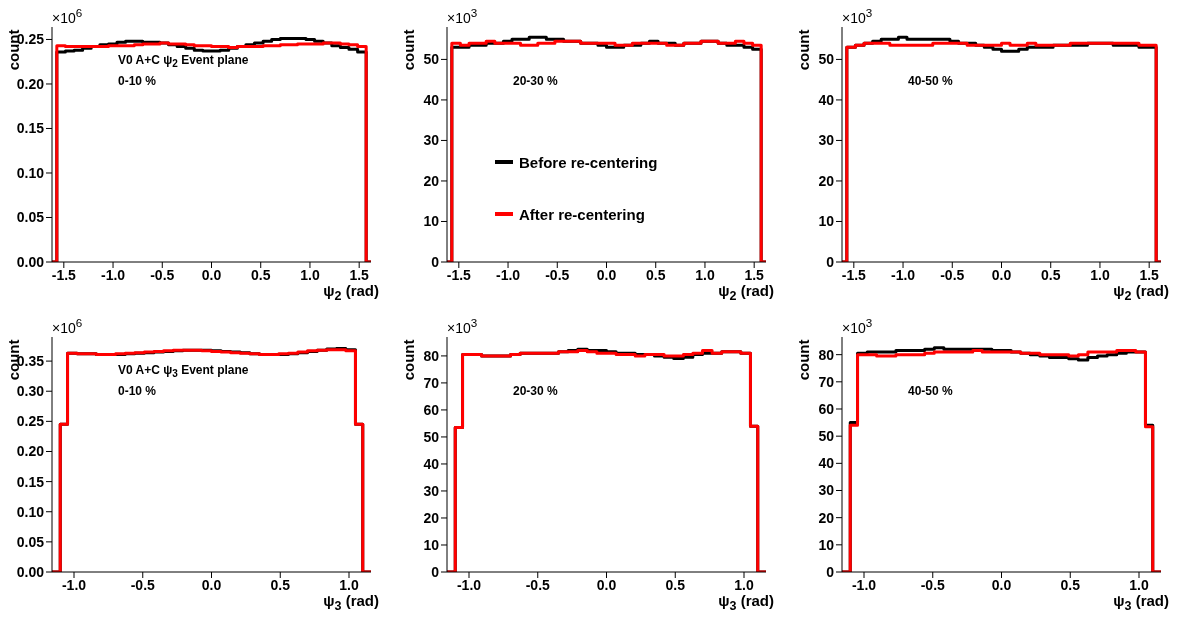  Describe the element at coordinates (582, 214) in the screenshot. I see `legend-label: After re-centering` at that location.